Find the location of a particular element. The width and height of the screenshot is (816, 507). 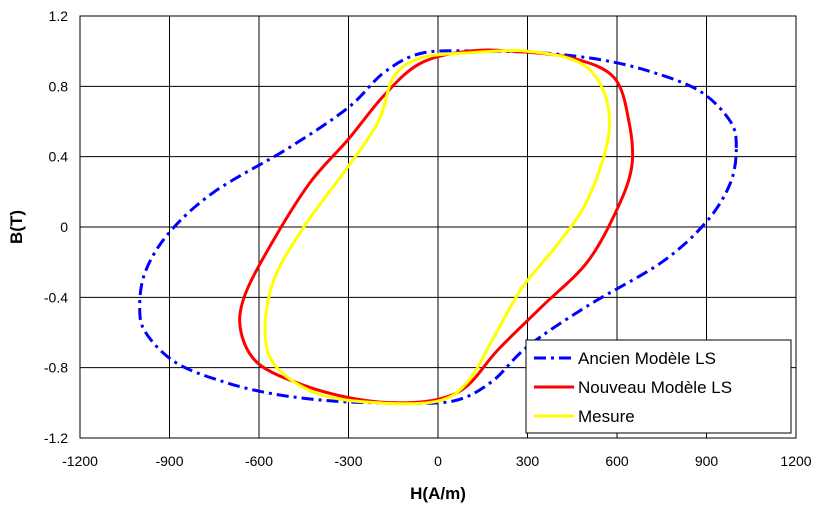

y-axis-title: B(T) is located at coordinates (16, 227).